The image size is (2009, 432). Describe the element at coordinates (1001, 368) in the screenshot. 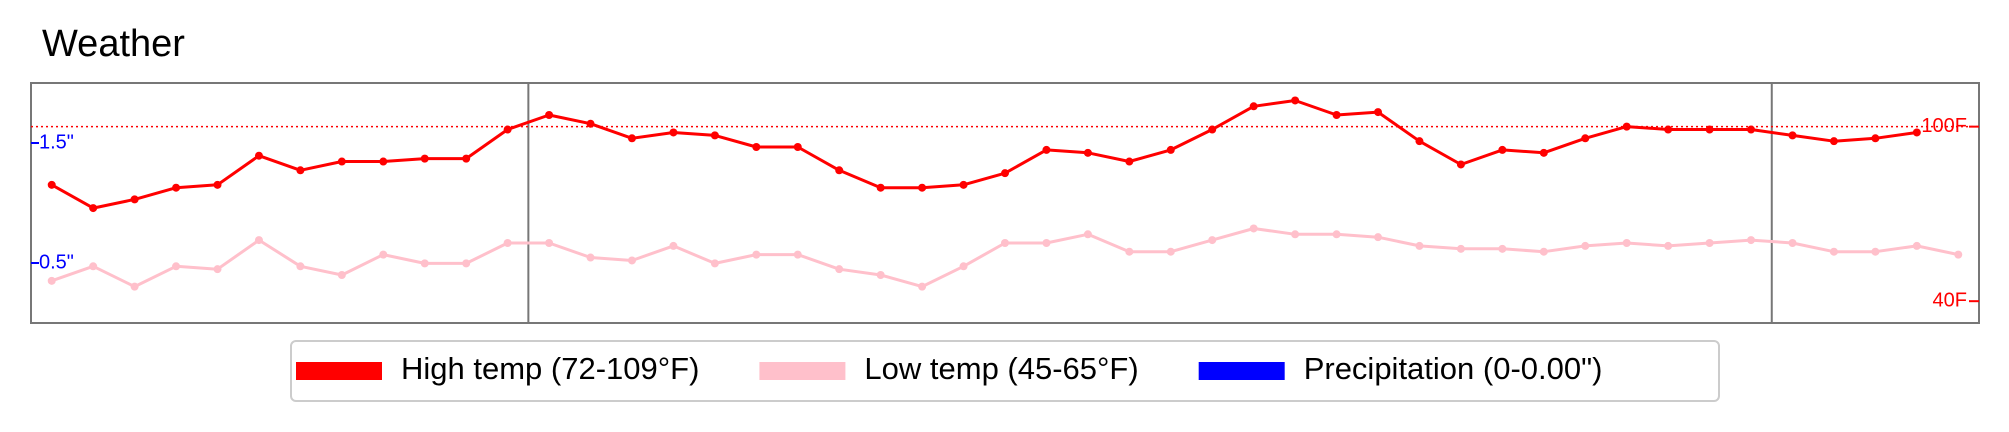

I see `legend-label: Low temp (45-65°F)` at that location.